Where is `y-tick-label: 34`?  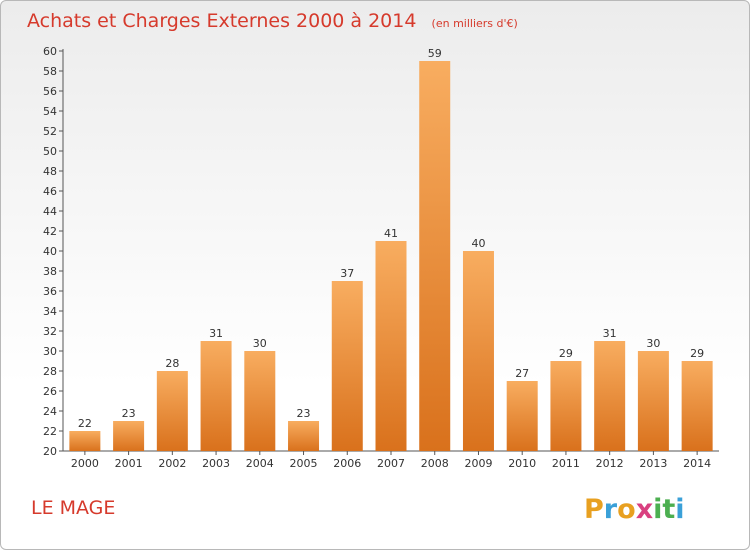 y-tick-label: 34 is located at coordinates (50, 311).